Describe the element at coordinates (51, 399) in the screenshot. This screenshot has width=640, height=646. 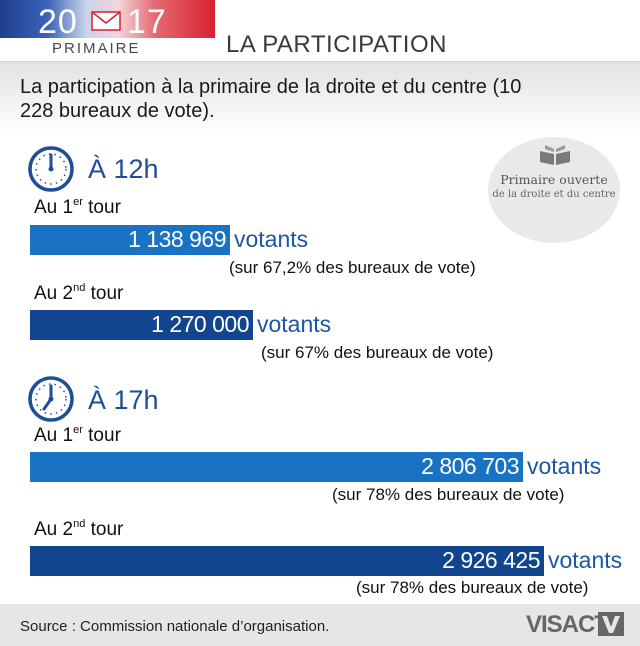
I see `clock-17h-icon` at that location.